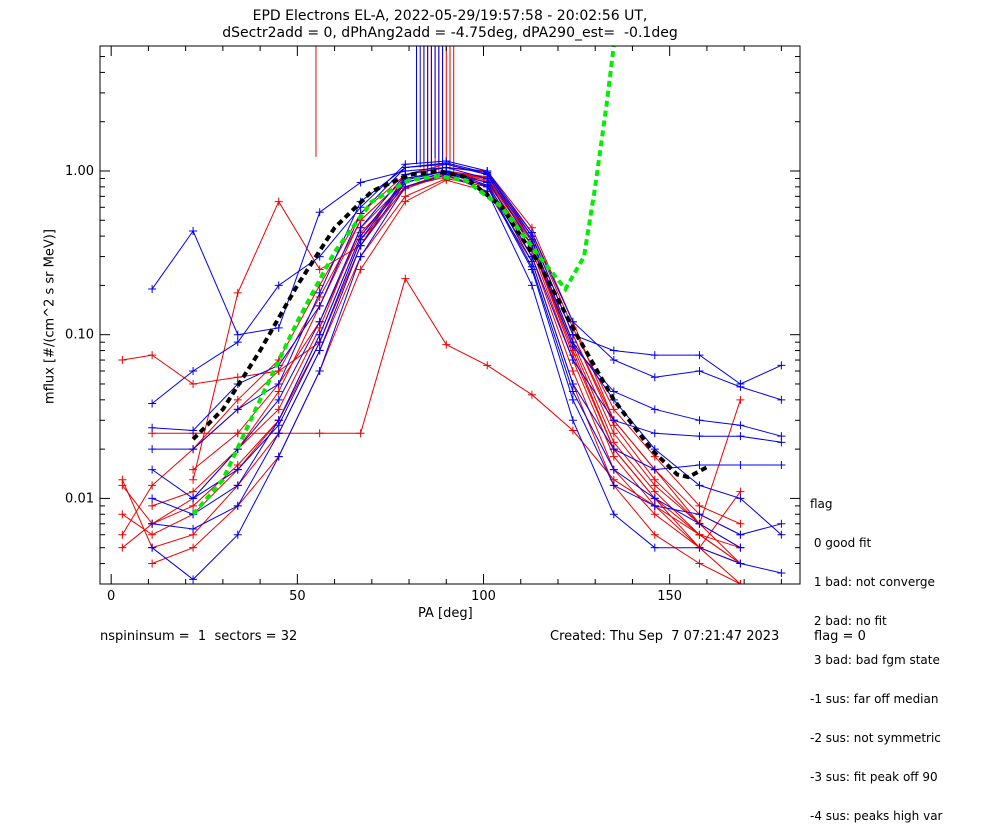 The width and height of the screenshot is (1000, 836). Describe the element at coordinates (665, 636) in the screenshot. I see `footer-created: Created: Thu Sep 7 07:21:47 2023` at that location.